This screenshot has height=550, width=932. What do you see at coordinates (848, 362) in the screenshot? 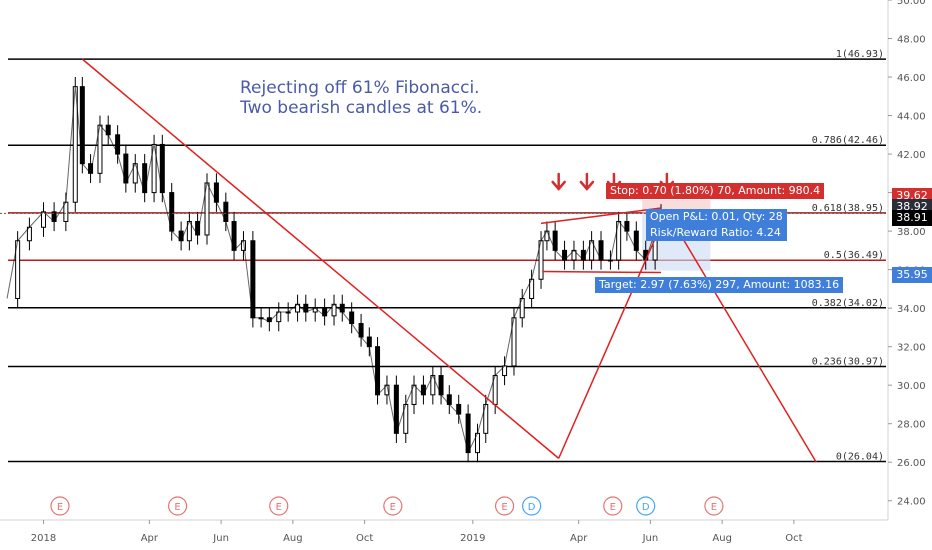
I see `fib-label: 0.236(30.97)` at bounding box center [848, 362].